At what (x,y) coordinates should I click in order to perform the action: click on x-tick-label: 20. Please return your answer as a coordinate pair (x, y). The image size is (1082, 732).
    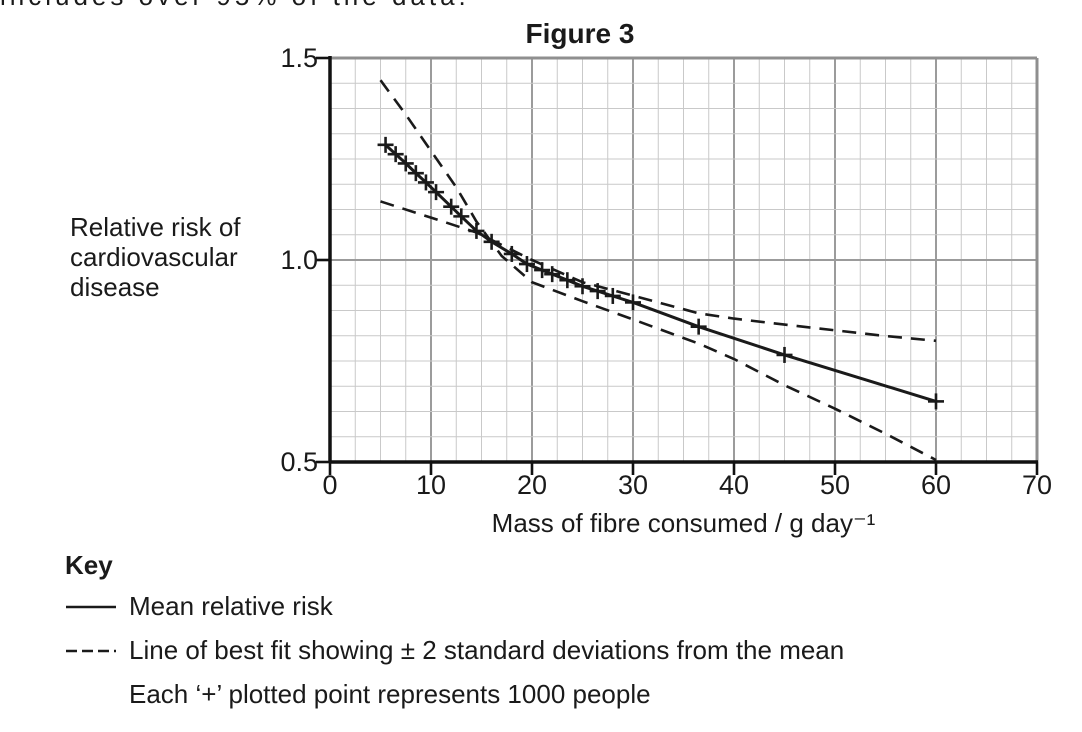
    Looking at the image, I should click on (532, 485).